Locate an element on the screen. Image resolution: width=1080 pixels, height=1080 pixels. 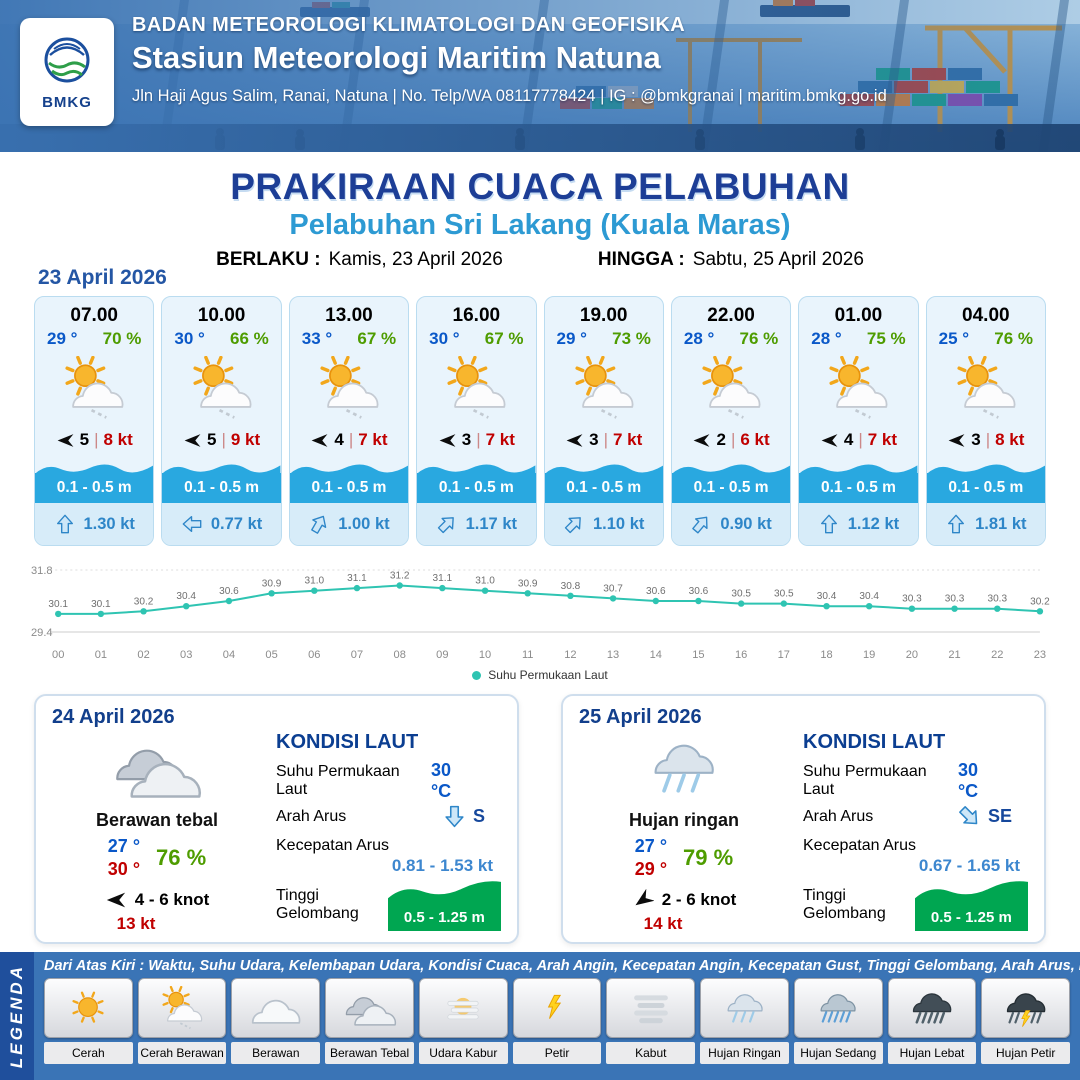
station-name: Stasiun Meteorologi Maritim Natuna is located at coordinates (396, 57).